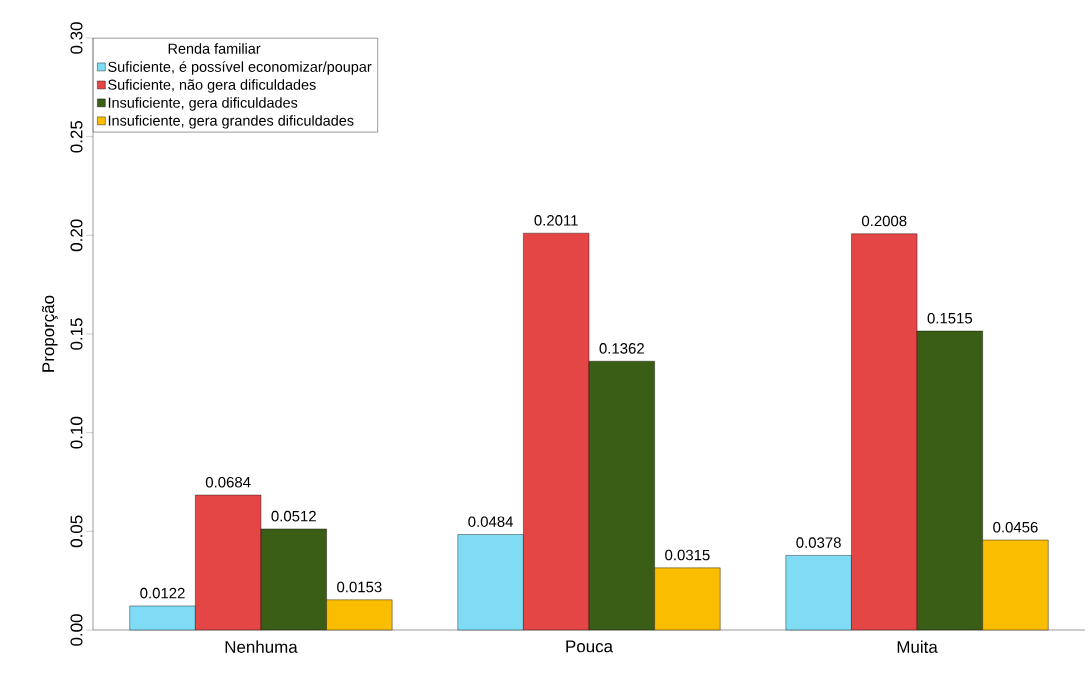 The image size is (1089, 680). What do you see at coordinates (214, 48) in the screenshot?
I see `legend-title: Renda familiar` at bounding box center [214, 48].